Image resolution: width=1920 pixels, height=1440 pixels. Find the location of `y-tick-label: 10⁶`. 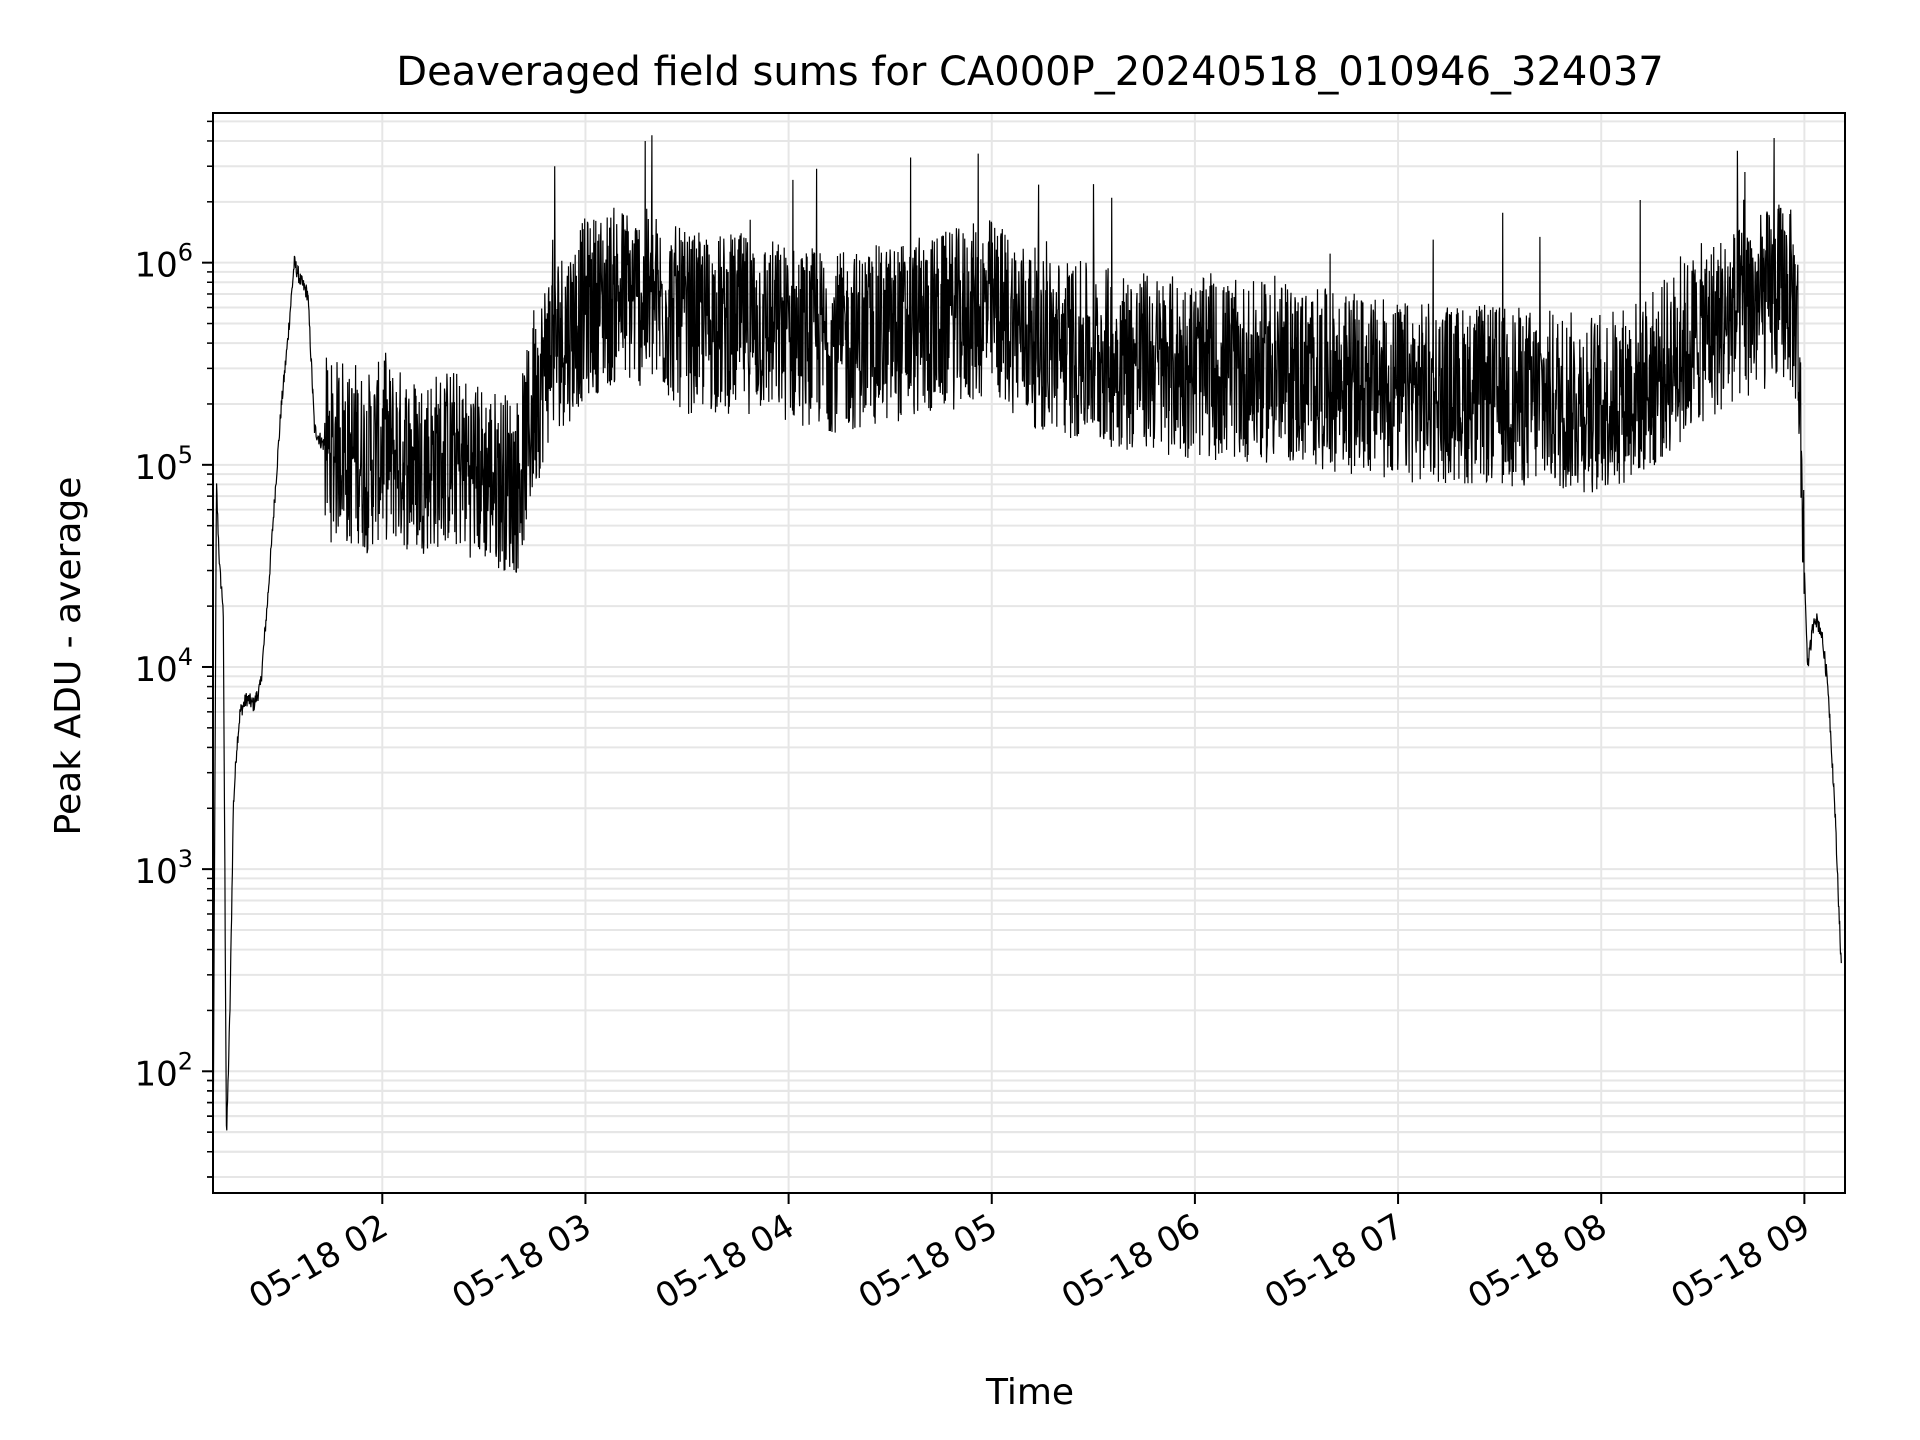

y-tick-label: 10⁶ is located at coordinates (163, 262).